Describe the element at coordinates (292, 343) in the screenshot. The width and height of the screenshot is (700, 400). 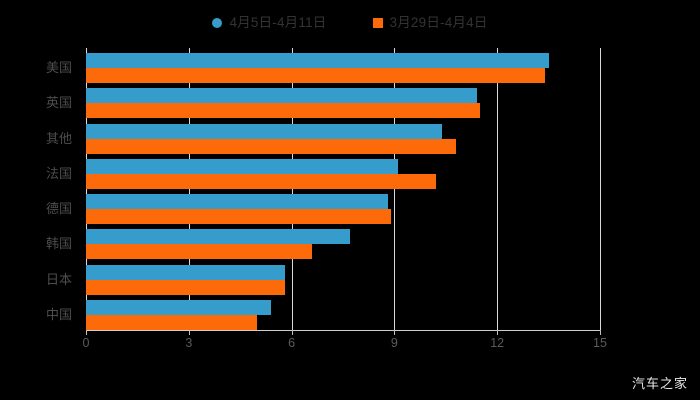
I see `x-axis-tick-label: 6` at that location.